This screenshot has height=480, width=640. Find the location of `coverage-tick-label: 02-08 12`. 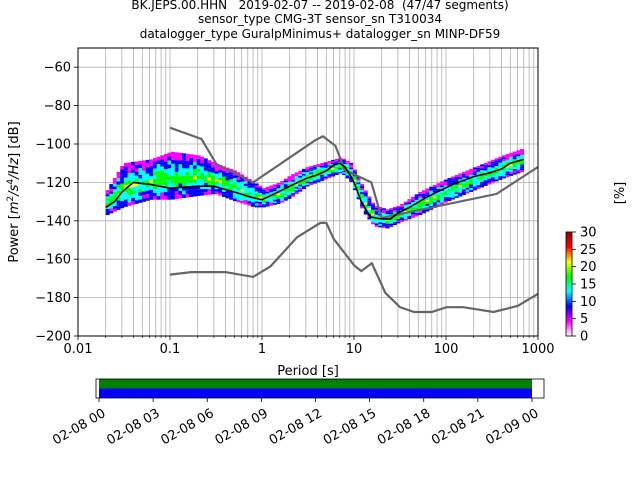

coverage-tick-label: 02-08 12 is located at coordinates (296, 427).